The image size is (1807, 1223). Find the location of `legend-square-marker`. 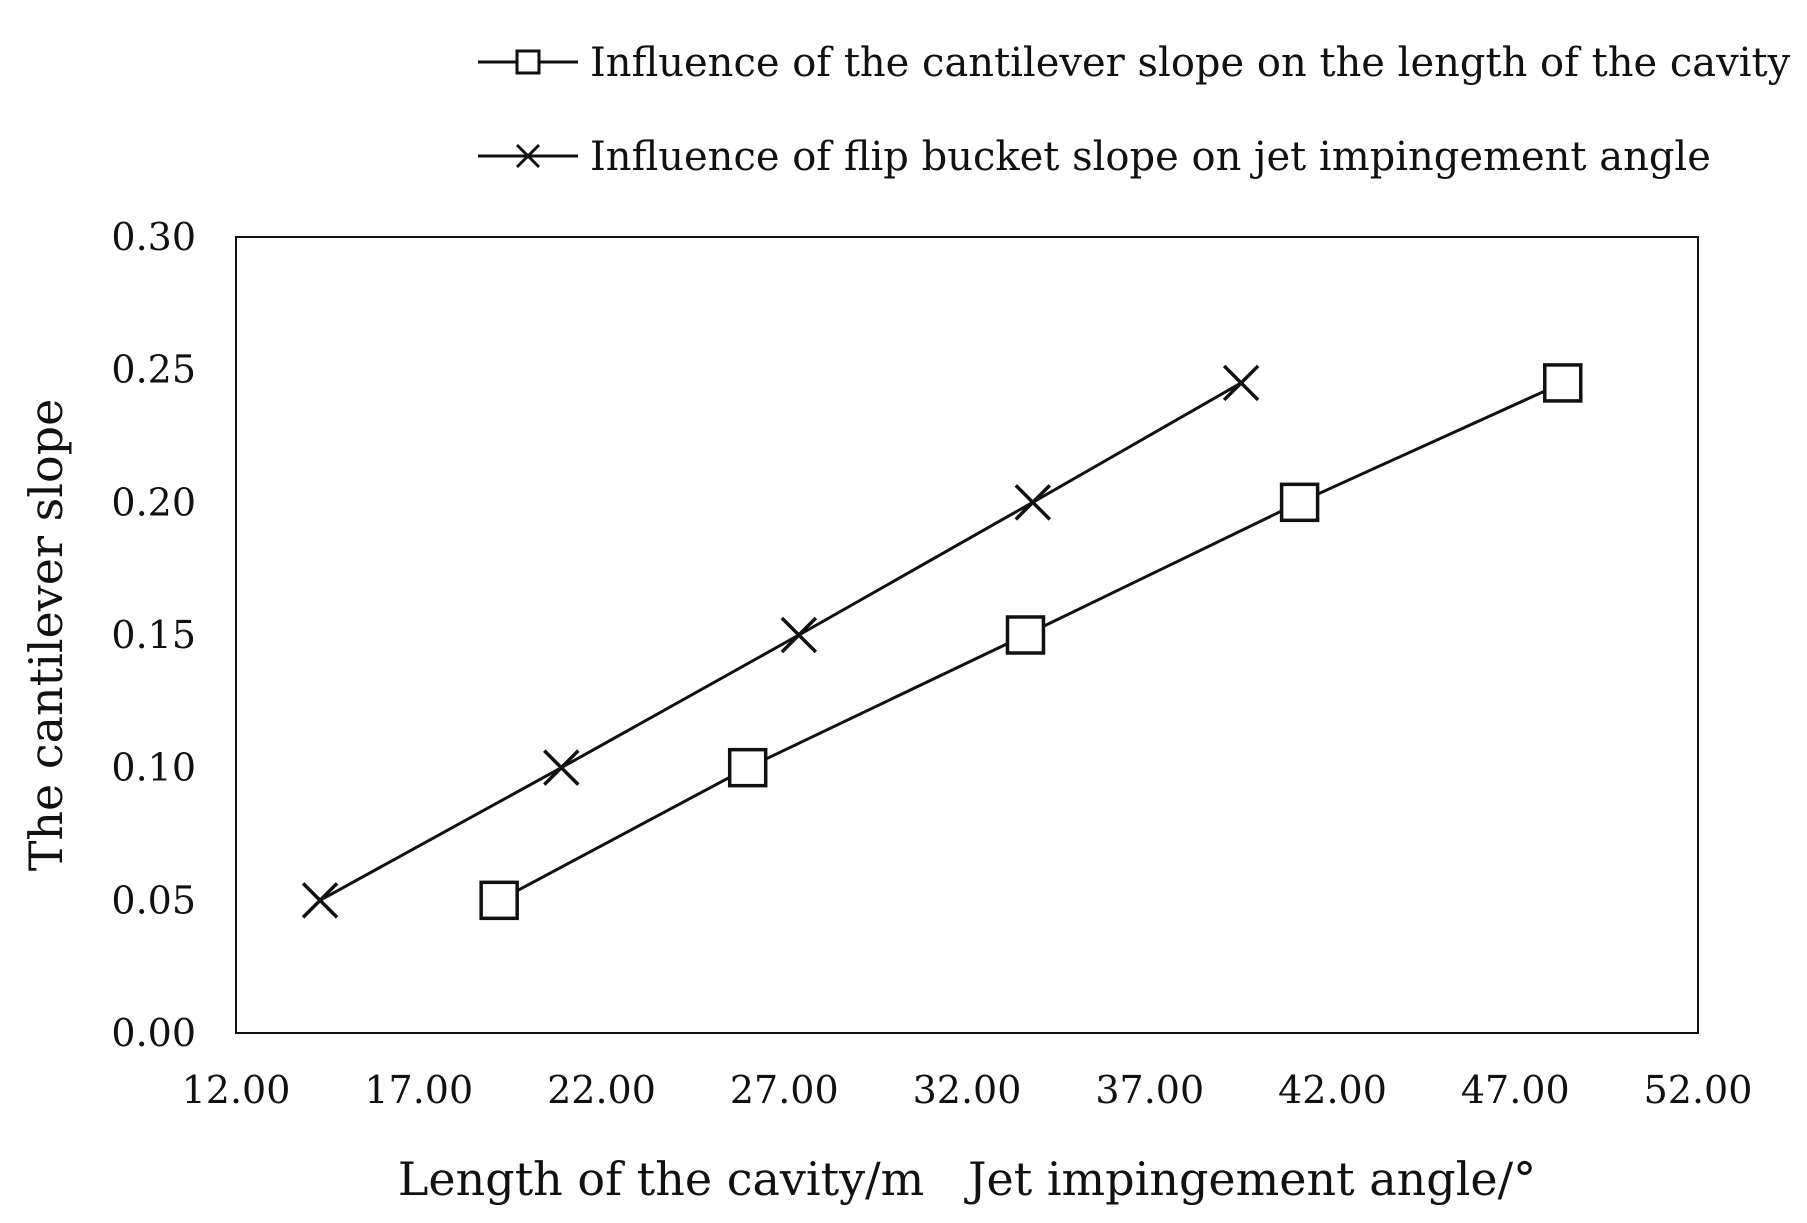

legend-square-marker is located at coordinates (528, 62).